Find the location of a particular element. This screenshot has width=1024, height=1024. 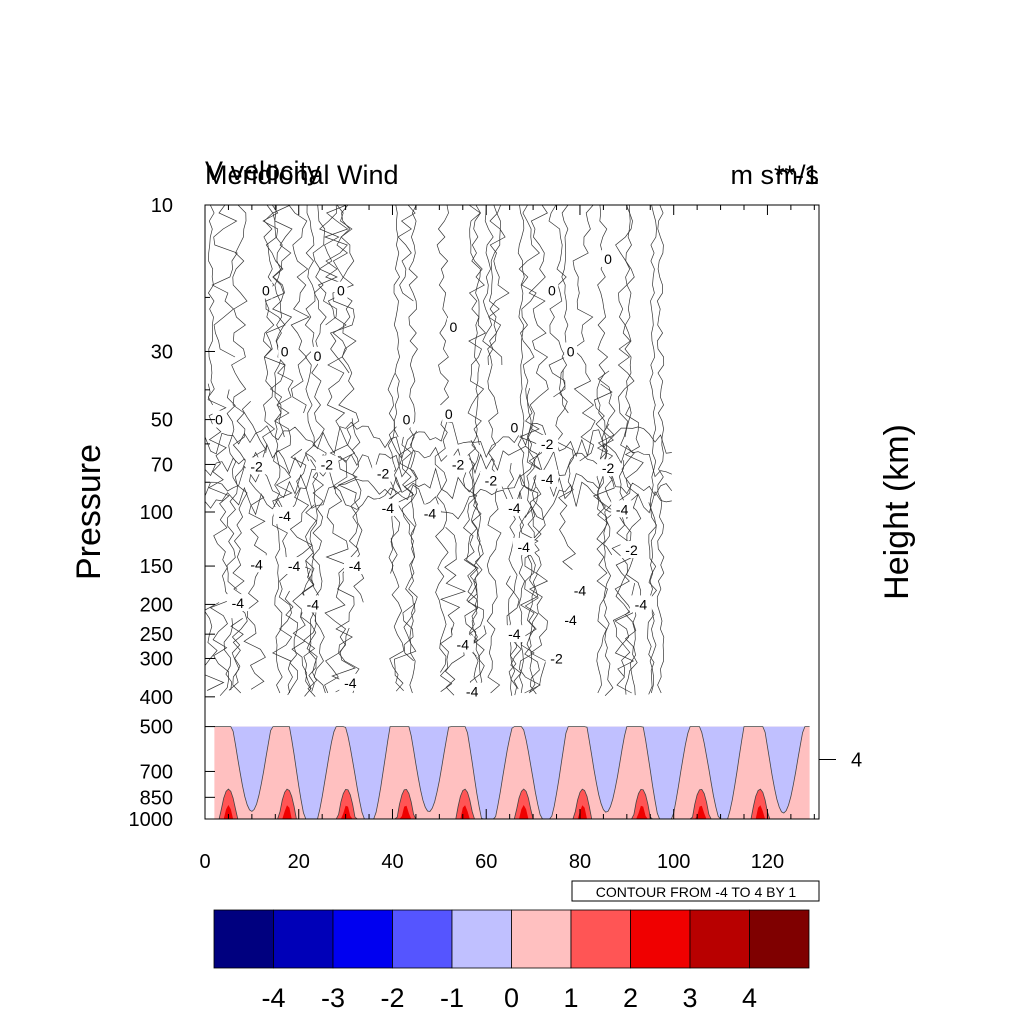

title-right-line1: m s**-1 is located at coordinates (774, 175).